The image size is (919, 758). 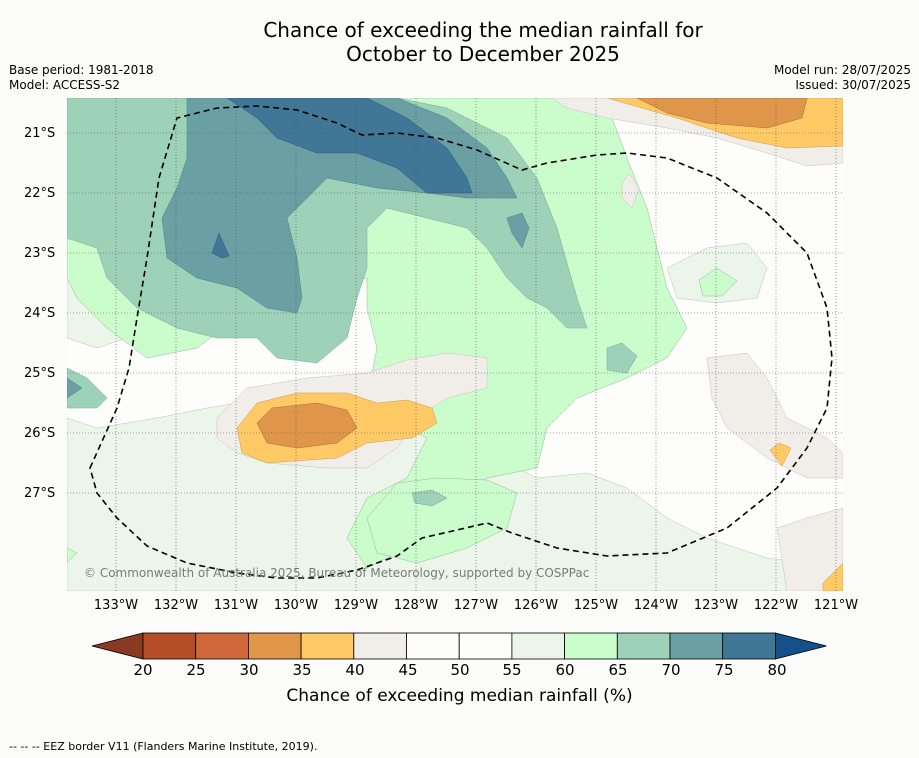 What do you see at coordinates (249, 670) in the screenshot?
I see `colorbar-tick: 30` at bounding box center [249, 670].